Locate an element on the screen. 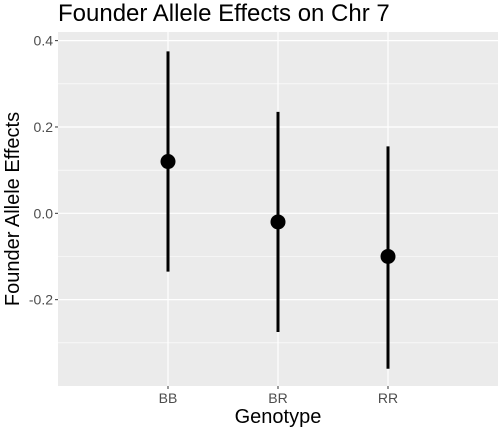 This screenshot has height=432, width=504. y-tick-label: 0.2 is located at coordinates (44, 127).